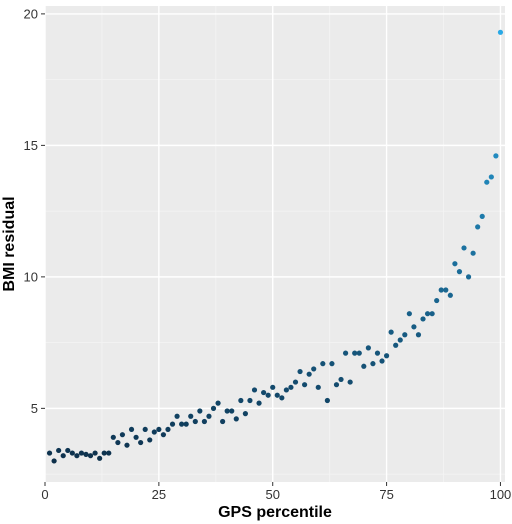 The image size is (512, 524). I want to click on y-tick-label: 10, so click(31, 276).